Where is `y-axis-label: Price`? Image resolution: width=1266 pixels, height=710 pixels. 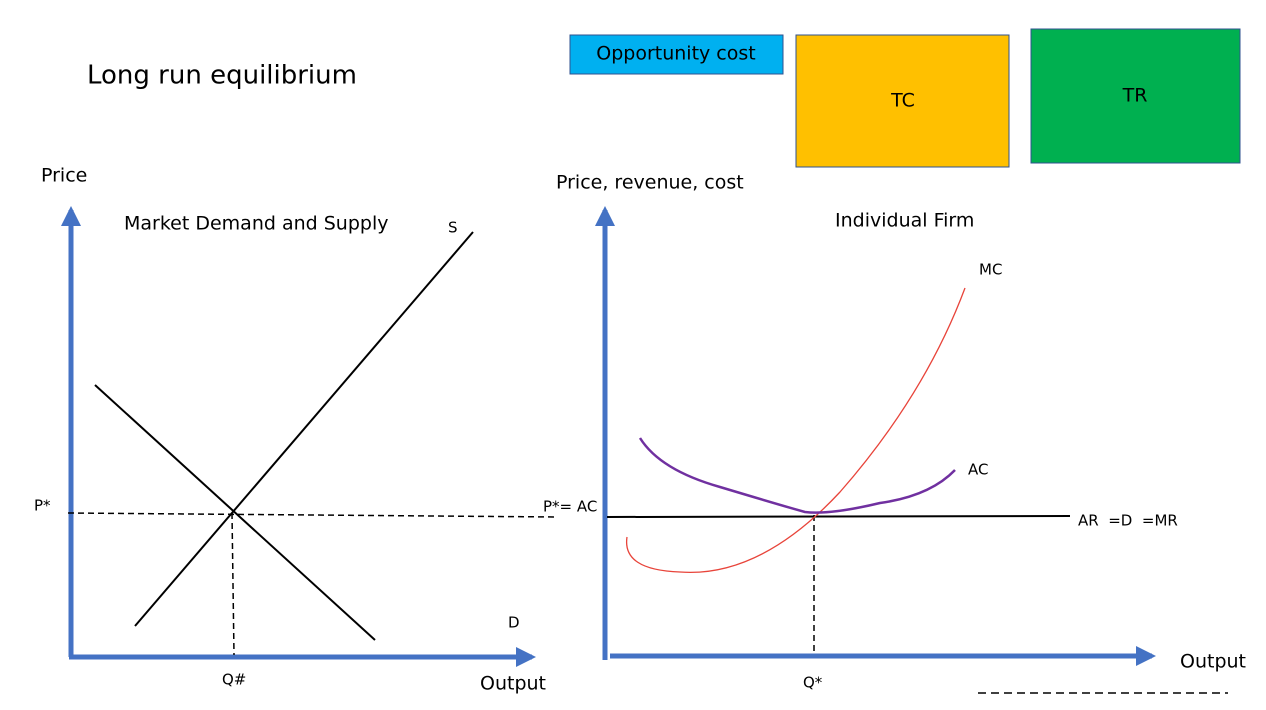
y-axis-label: Price is located at coordinates (64, 176).